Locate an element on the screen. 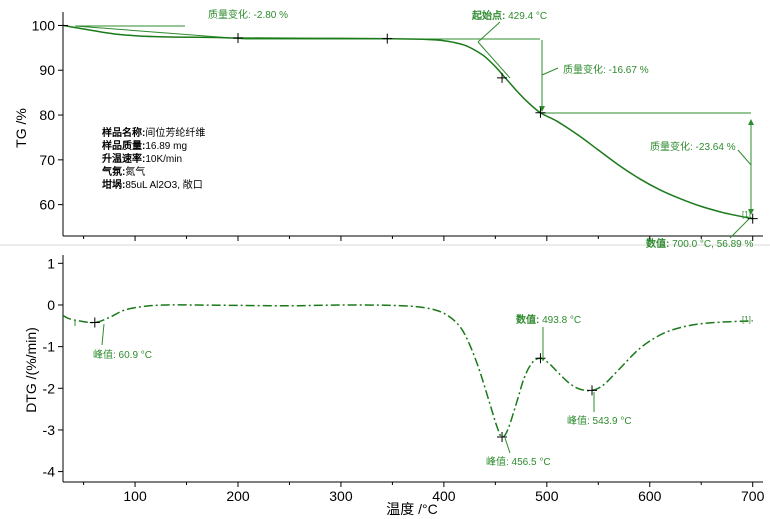  y-tick-label: 60 is located at coordinates (47, 205).